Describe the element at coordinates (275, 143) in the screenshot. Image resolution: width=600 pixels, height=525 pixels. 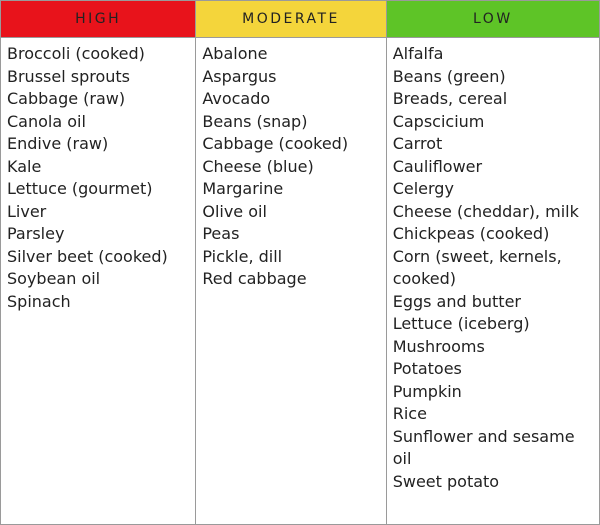
I see `food-item: Cabbage (cooked)` at that location.